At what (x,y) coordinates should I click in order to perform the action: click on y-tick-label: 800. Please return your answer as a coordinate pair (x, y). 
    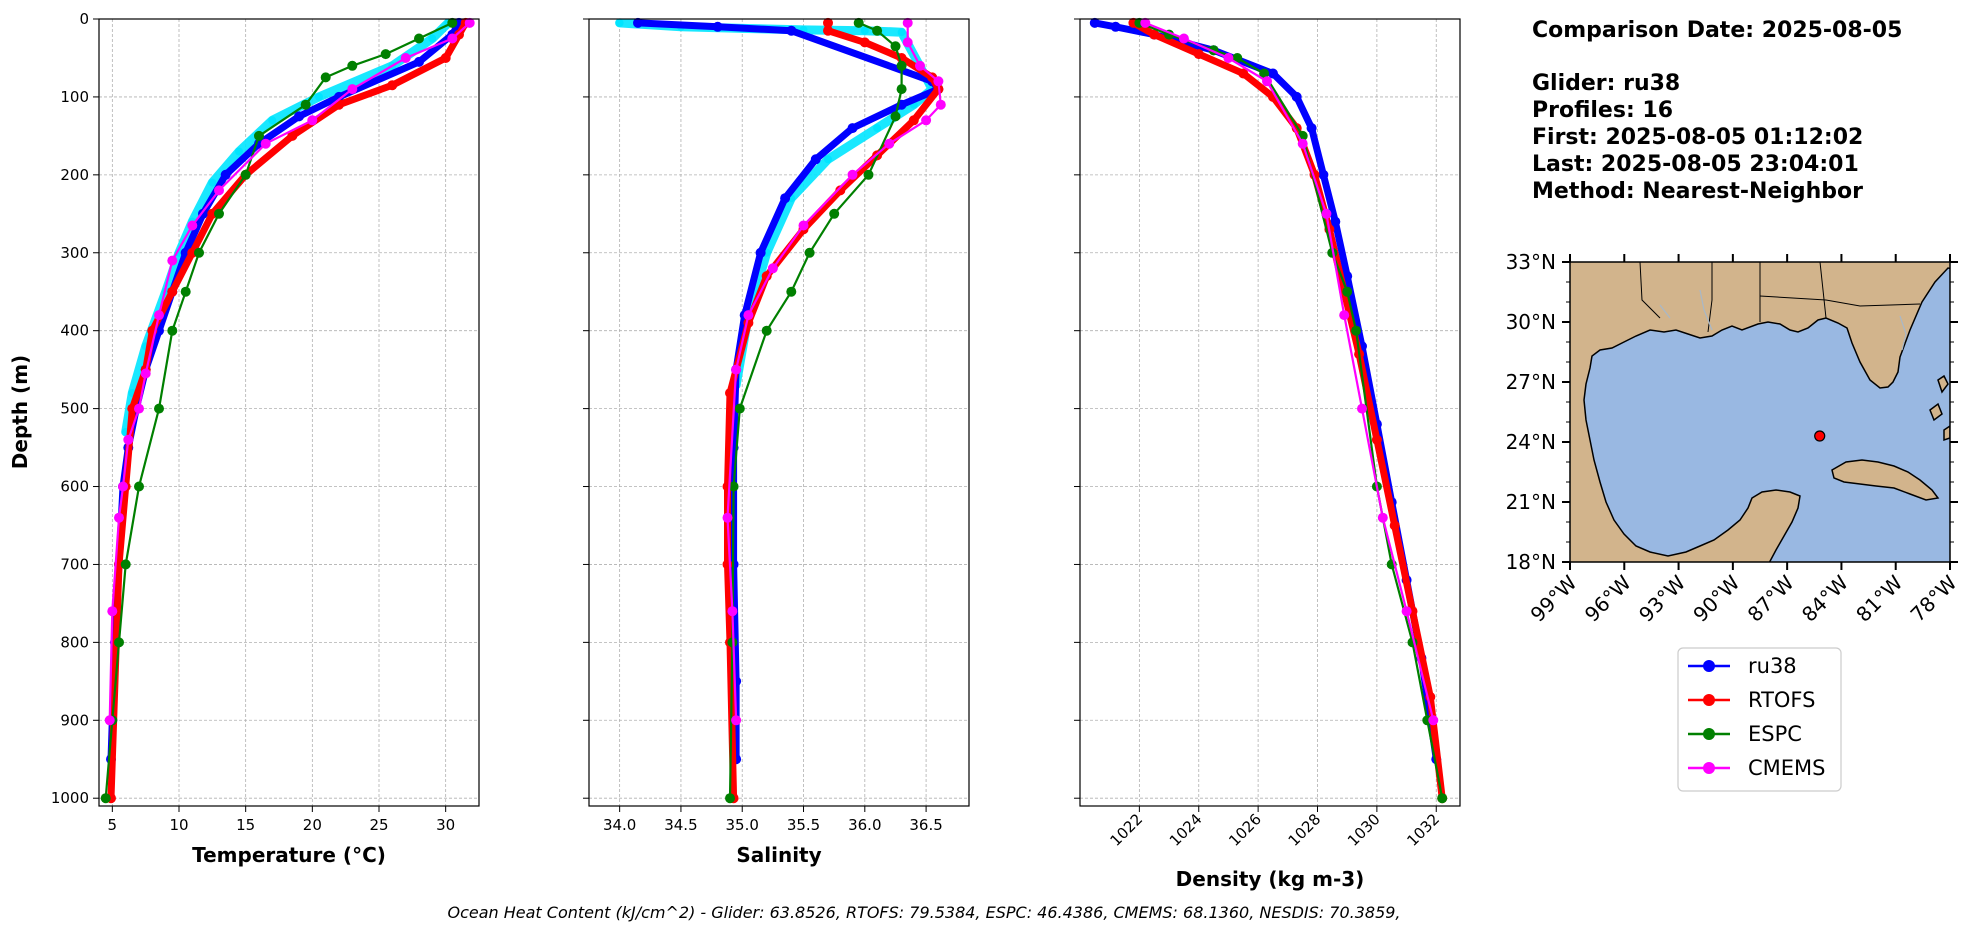
    Looking at the image, I should click on (74, 642).